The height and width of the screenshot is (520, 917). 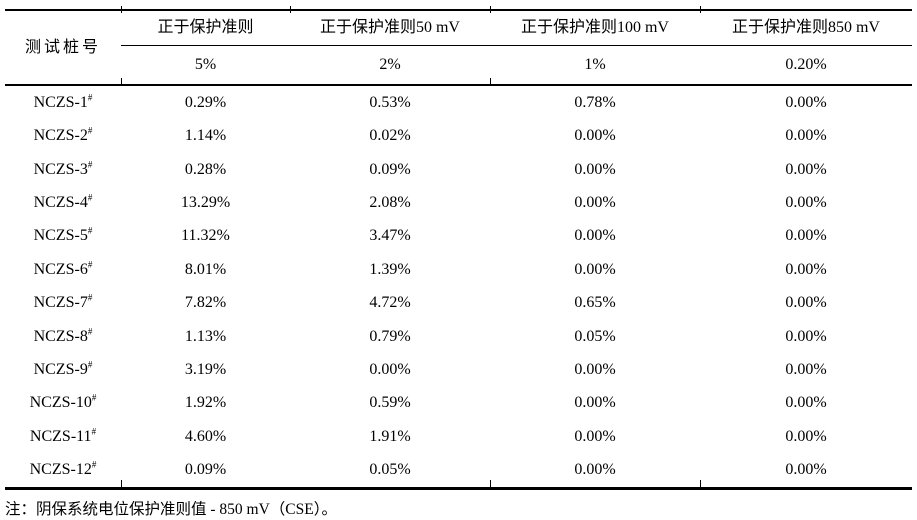 What do you see at coordinates (205, 269) in the screenshot?
I see `value-cell: 8.01%` at bounding box center [205, 269].